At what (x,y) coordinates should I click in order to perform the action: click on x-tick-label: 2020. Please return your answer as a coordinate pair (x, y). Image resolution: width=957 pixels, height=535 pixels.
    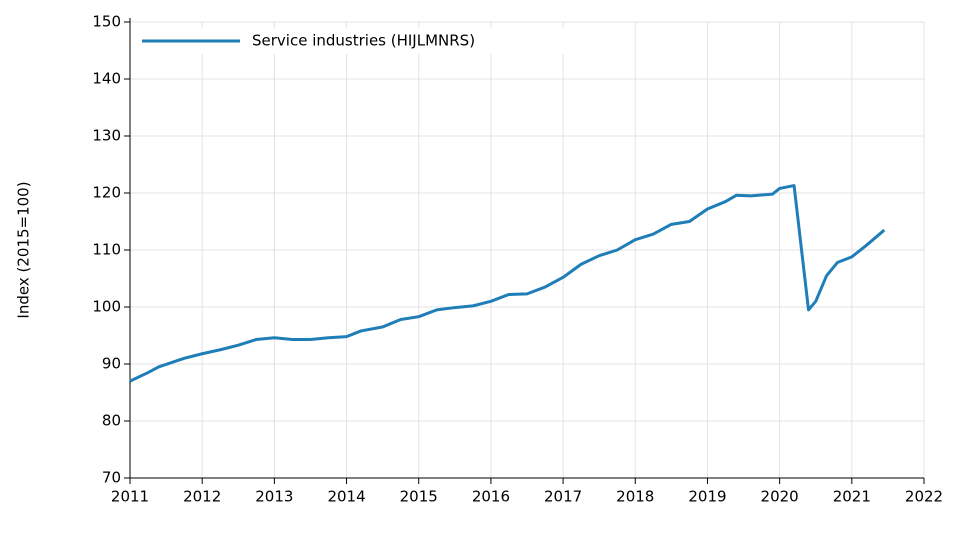
    Looking at the image, I should click on (780, 497).